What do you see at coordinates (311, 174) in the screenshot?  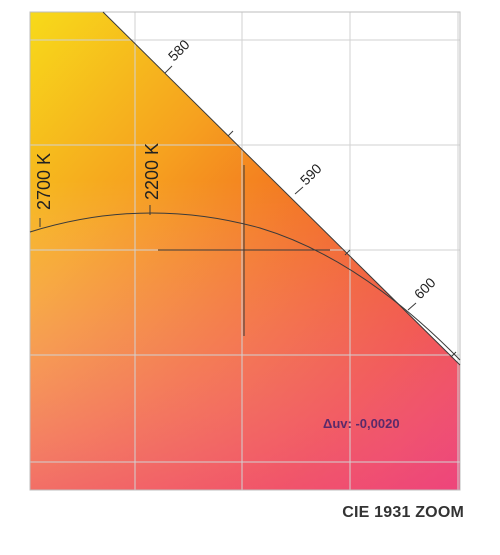 I see `wavelength-label-590: 590` at bounding box center [311, 174].